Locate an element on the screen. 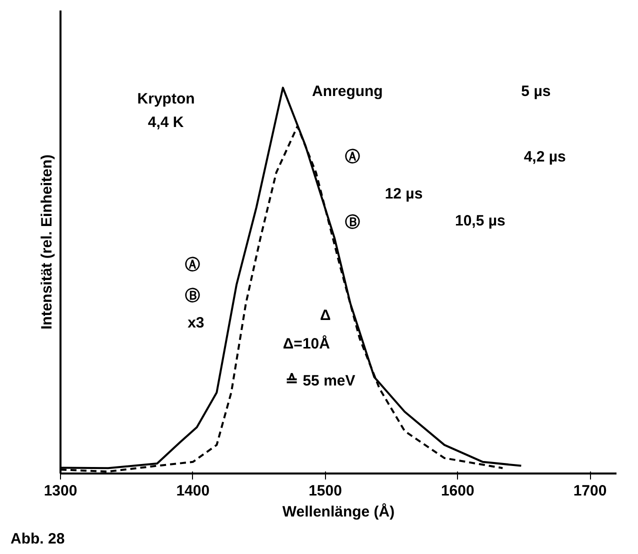  annotation: Δ=10Å is located at coordinates (306, 343).